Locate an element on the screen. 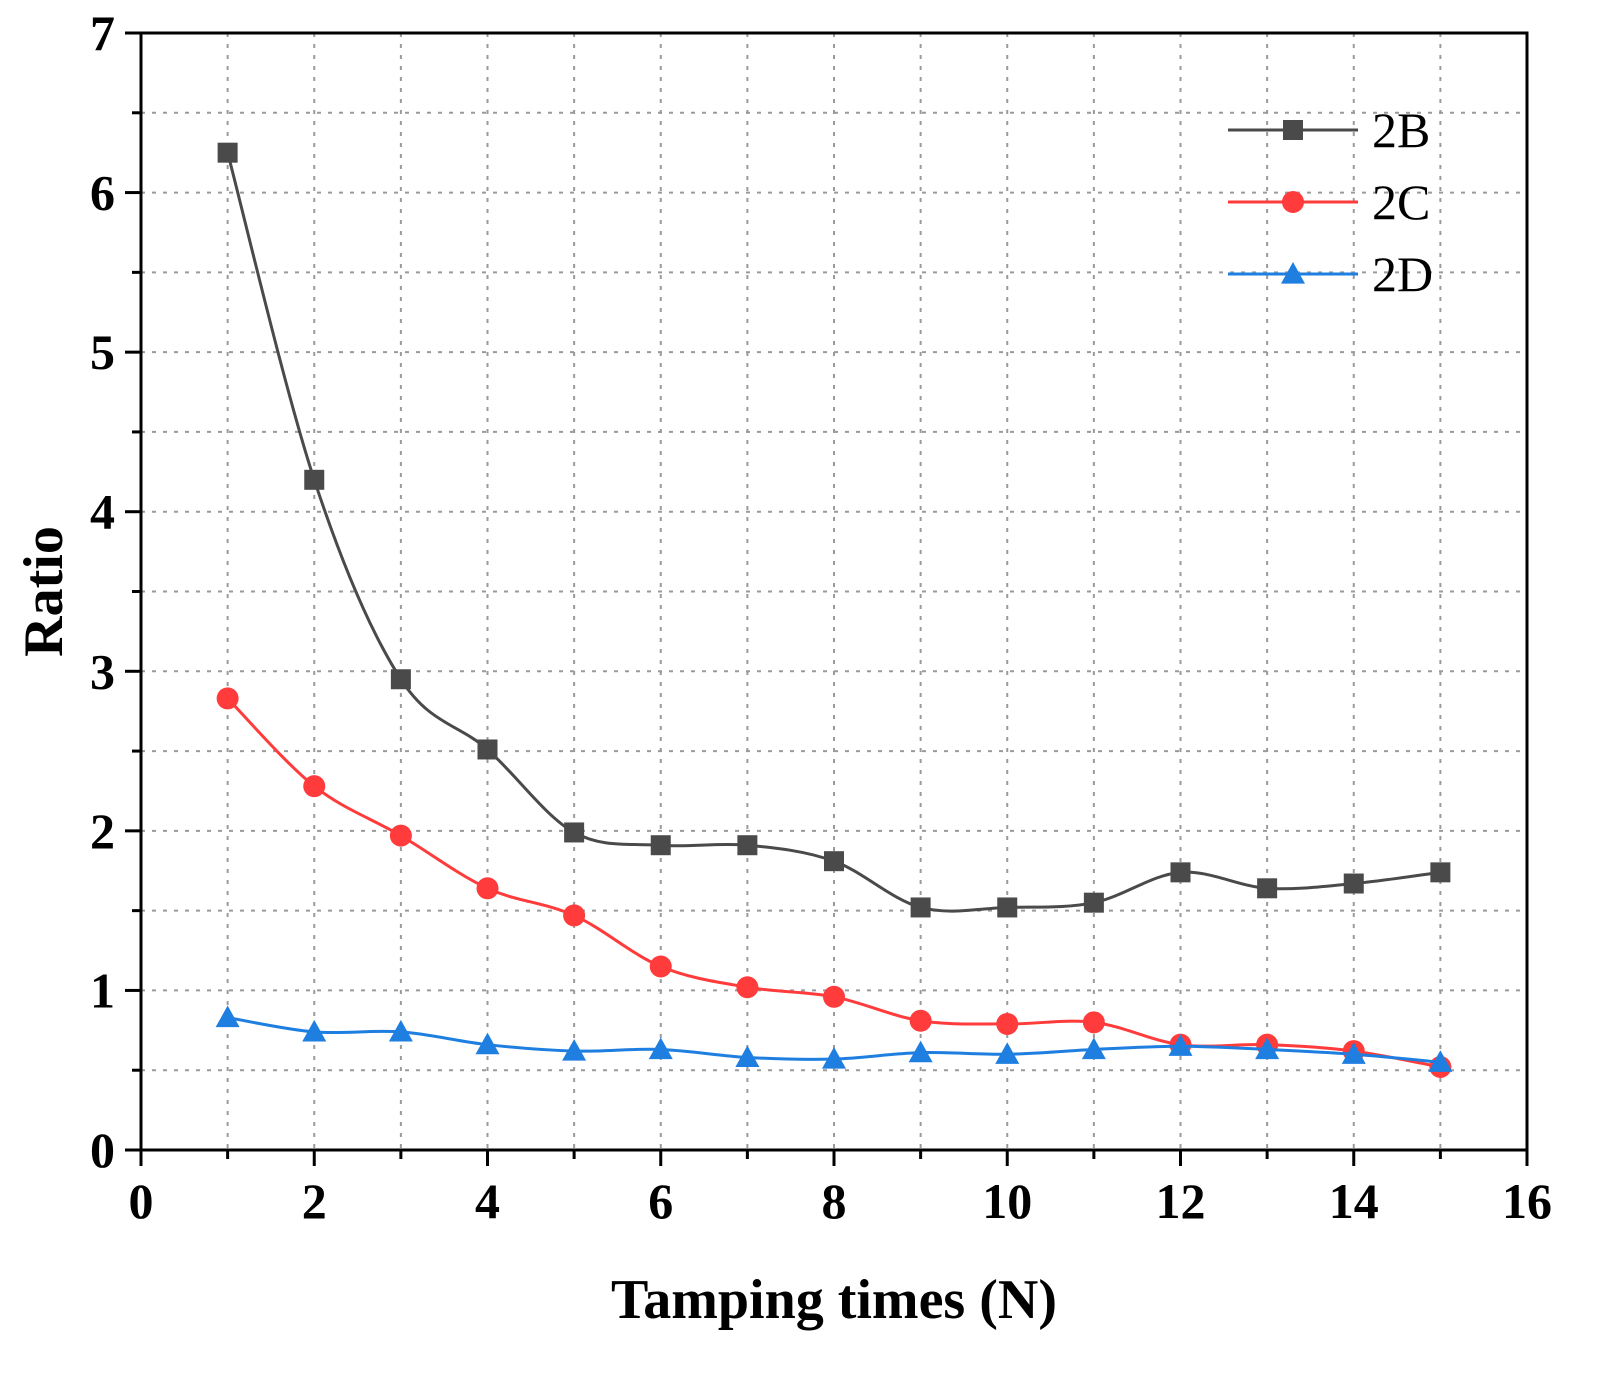 This screenshot has width=1606, height=1376. x-axis-title: Tamping times (N) is located at coordinates (834, 1300).